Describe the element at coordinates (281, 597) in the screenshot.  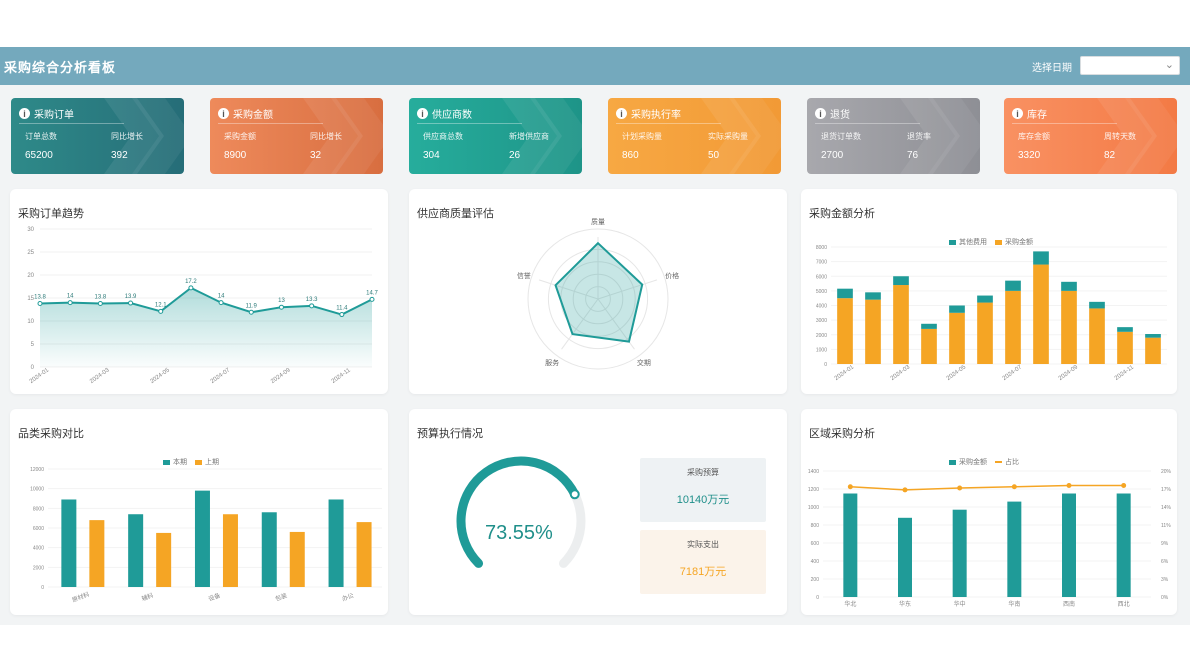
I see `x-tick-label: 包装` at that location.